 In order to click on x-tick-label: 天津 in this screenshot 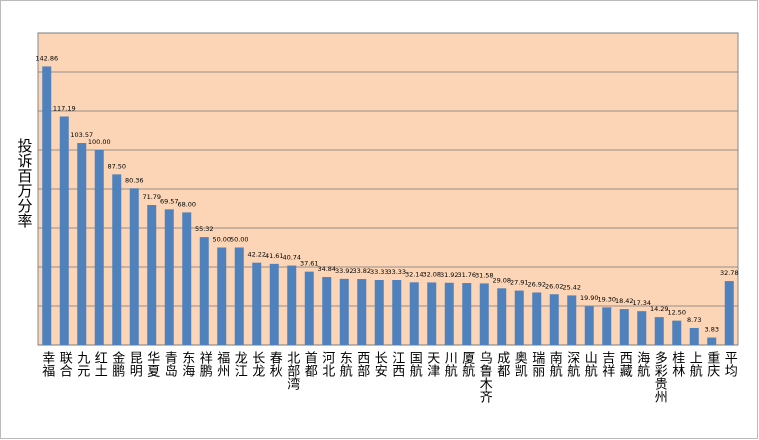, I will do `click(432, 364)`.